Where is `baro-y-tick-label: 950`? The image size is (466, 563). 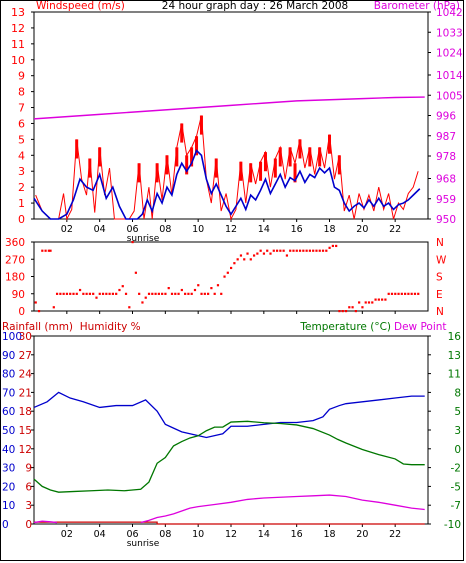
baro-y-tick-label: 950 is located at coordinates (446, 220).